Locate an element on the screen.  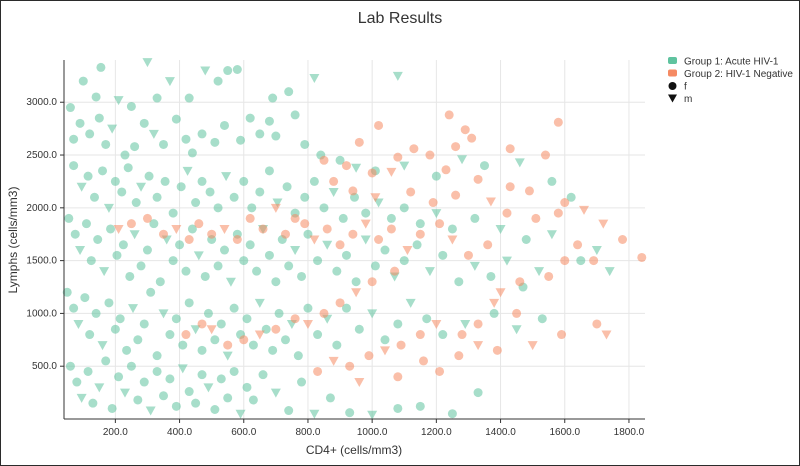
legend-swatch is located at coordinates (672, 60).